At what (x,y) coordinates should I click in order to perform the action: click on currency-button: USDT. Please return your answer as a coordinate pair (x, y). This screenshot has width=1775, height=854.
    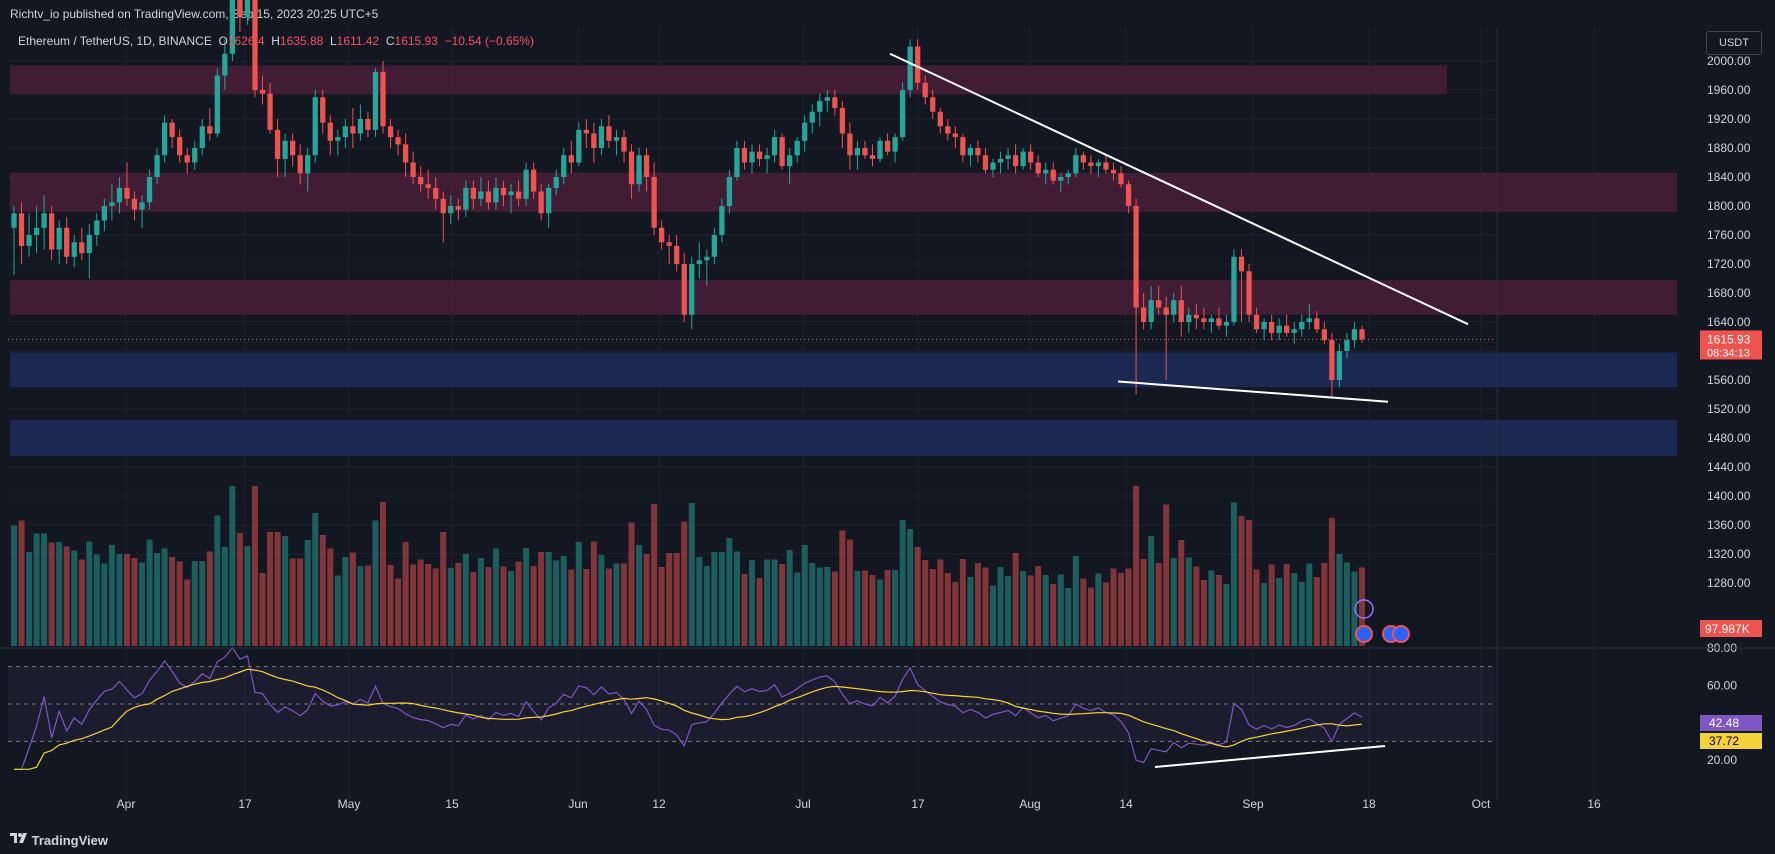
    Looking at the image, I should click on (1734, 43).